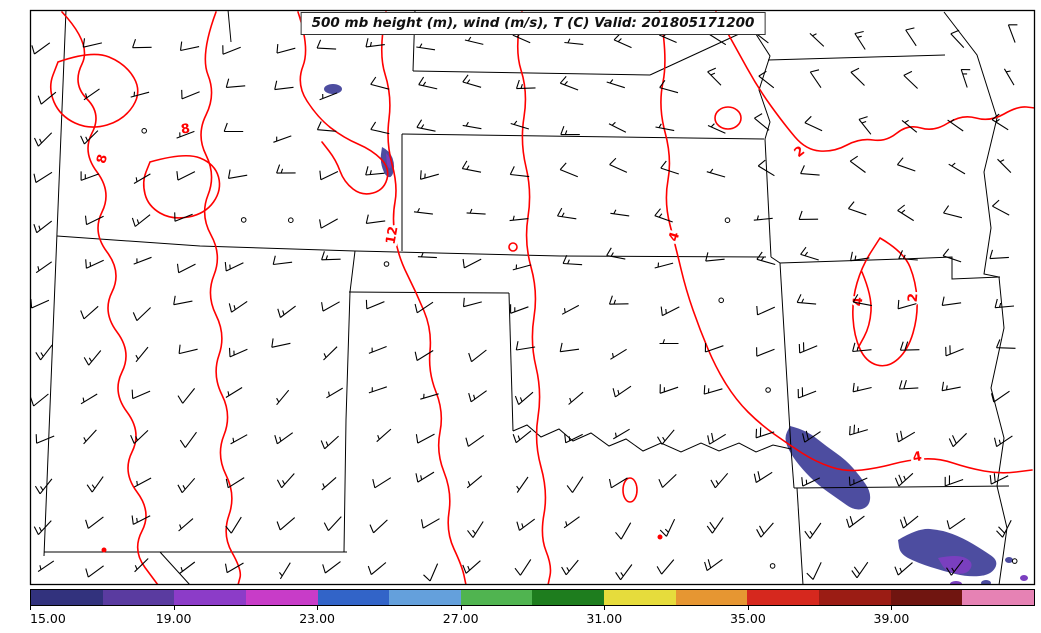 This screenshot has width=1041, height=633. I want to click on colorbar-tick-label: 15.00, so click(48, 618).